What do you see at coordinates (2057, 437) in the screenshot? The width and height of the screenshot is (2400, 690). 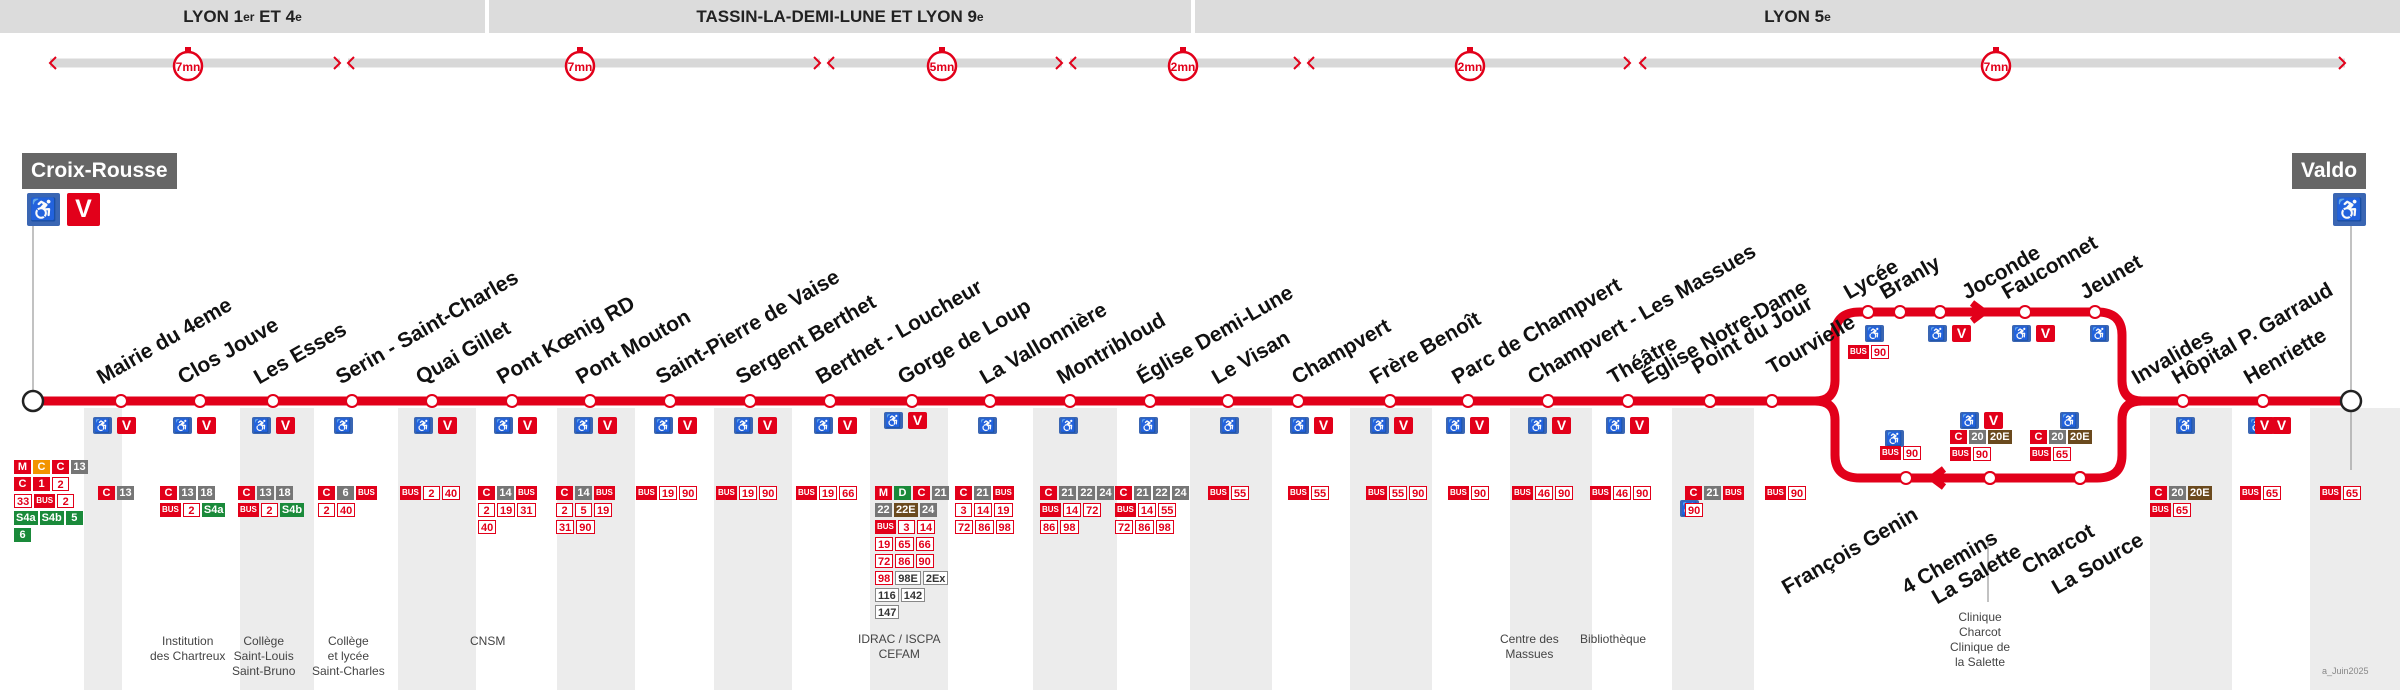 I see `connection-badge: 20` at bounding box center [2057, 437].